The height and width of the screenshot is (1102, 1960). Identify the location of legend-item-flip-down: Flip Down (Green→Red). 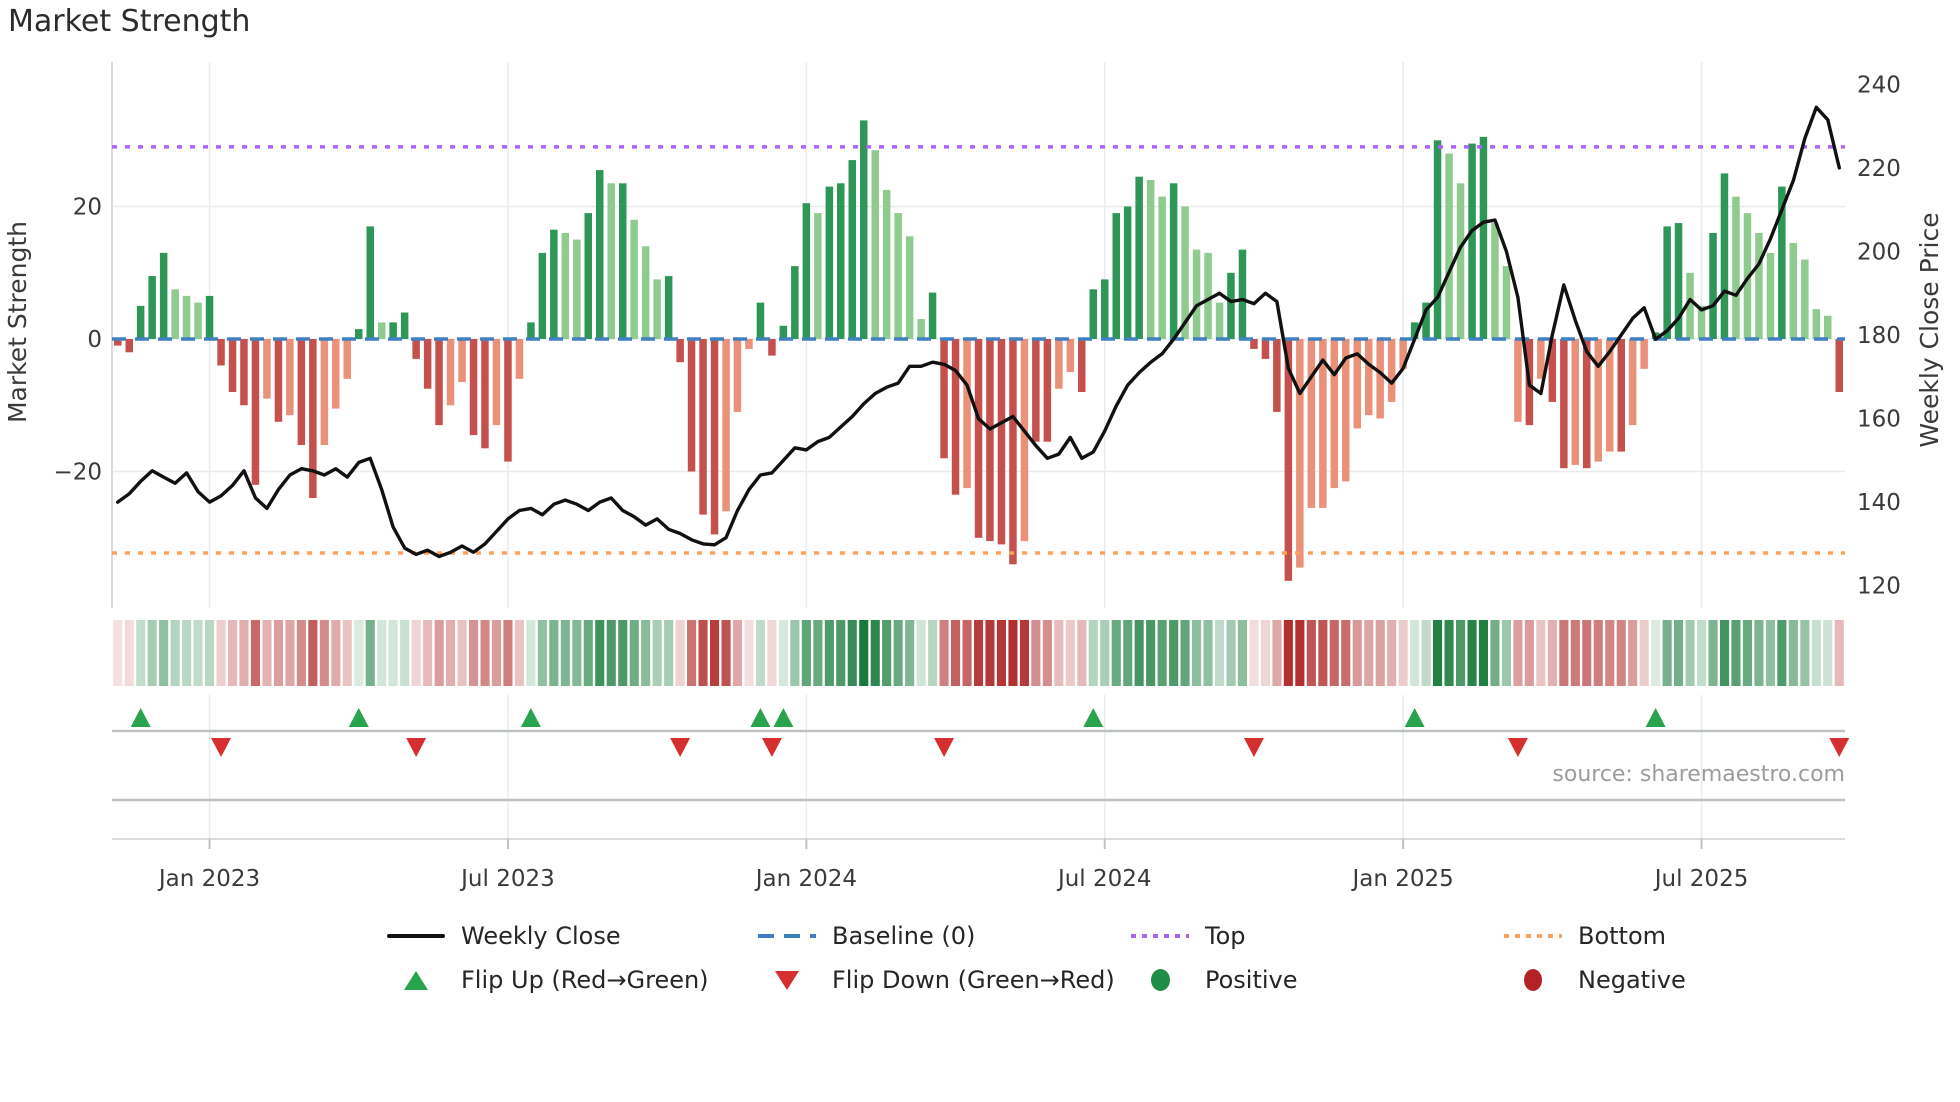
(944, 980).